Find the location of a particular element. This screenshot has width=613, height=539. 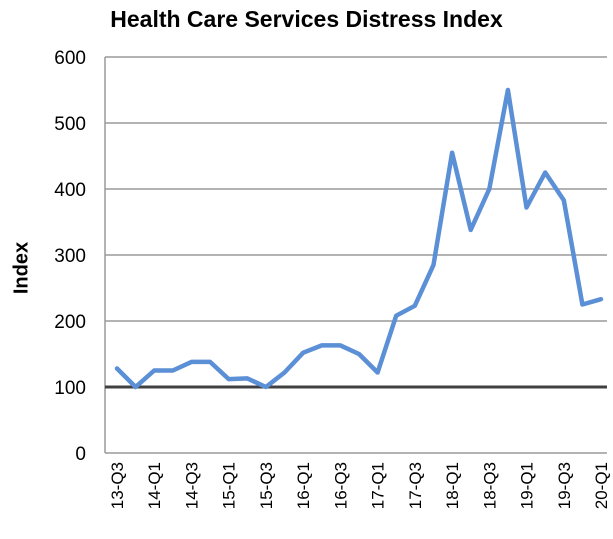

y-tick-label: 400 is located at coordinates (70, 190).